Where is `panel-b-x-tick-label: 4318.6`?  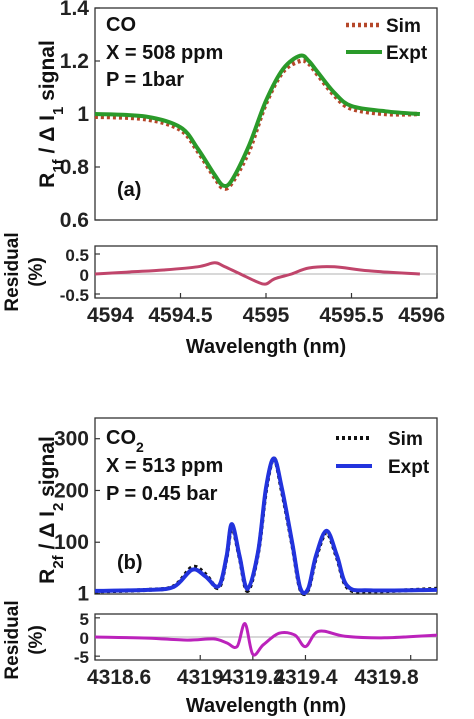 panel-b-x-tick-label: 4318.6 is located at coordinates (119, 677).